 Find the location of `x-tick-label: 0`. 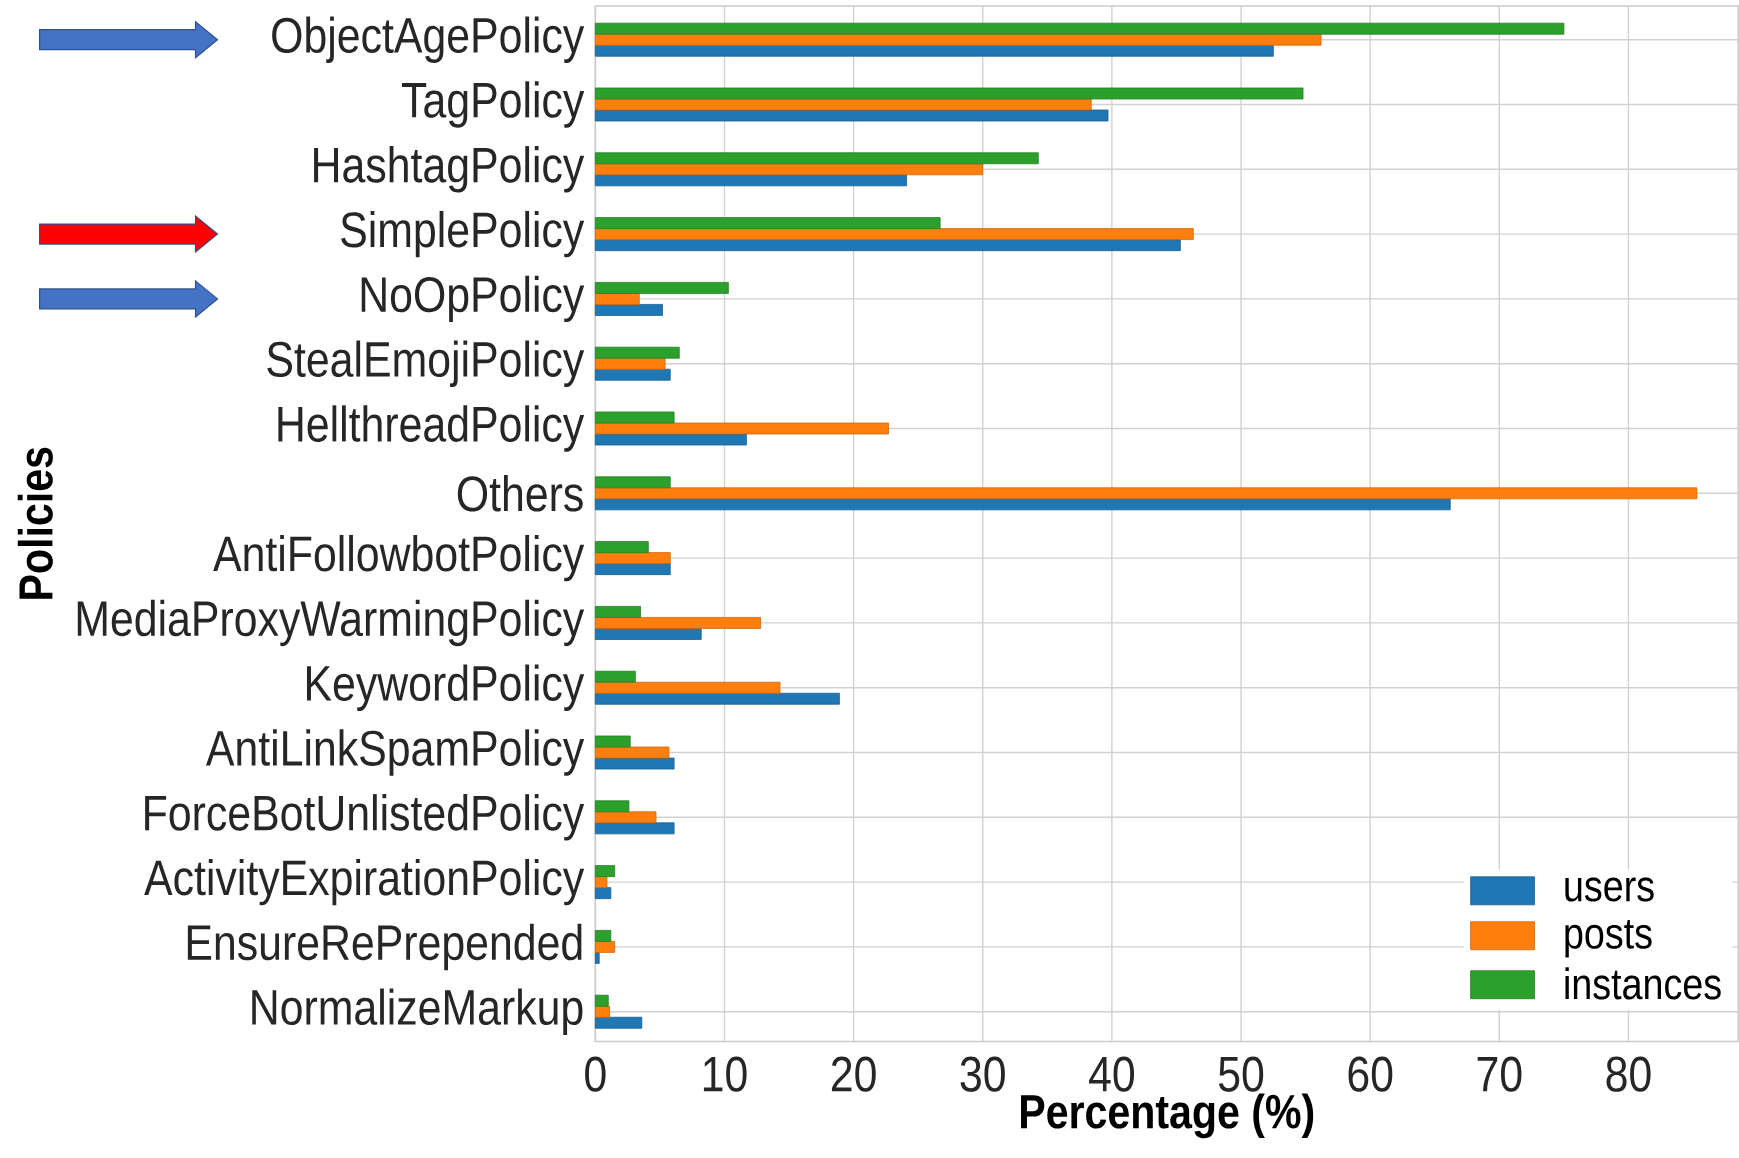

x-tick-label: 0 is located at coordinates (595, 1074).